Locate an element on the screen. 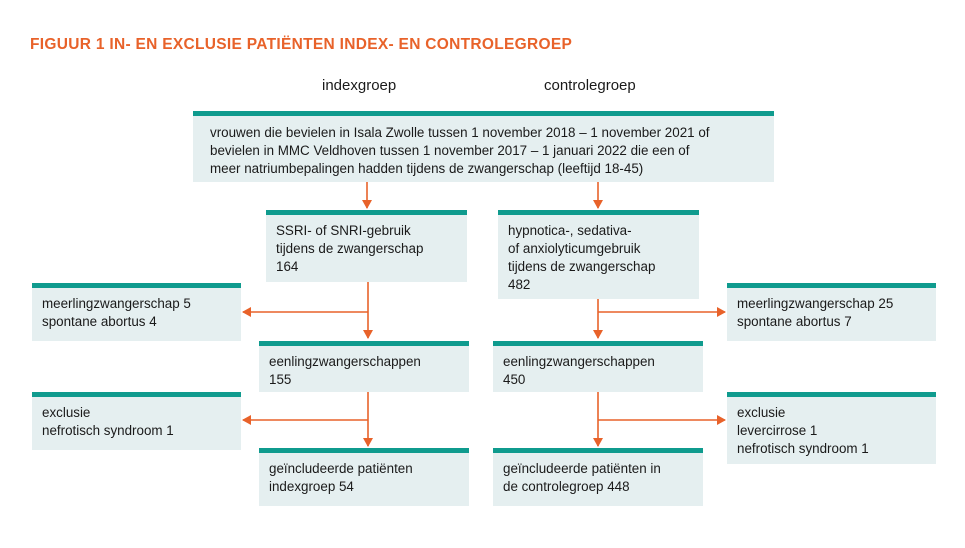  box-line: 450 is located at coordinates (514, 379).